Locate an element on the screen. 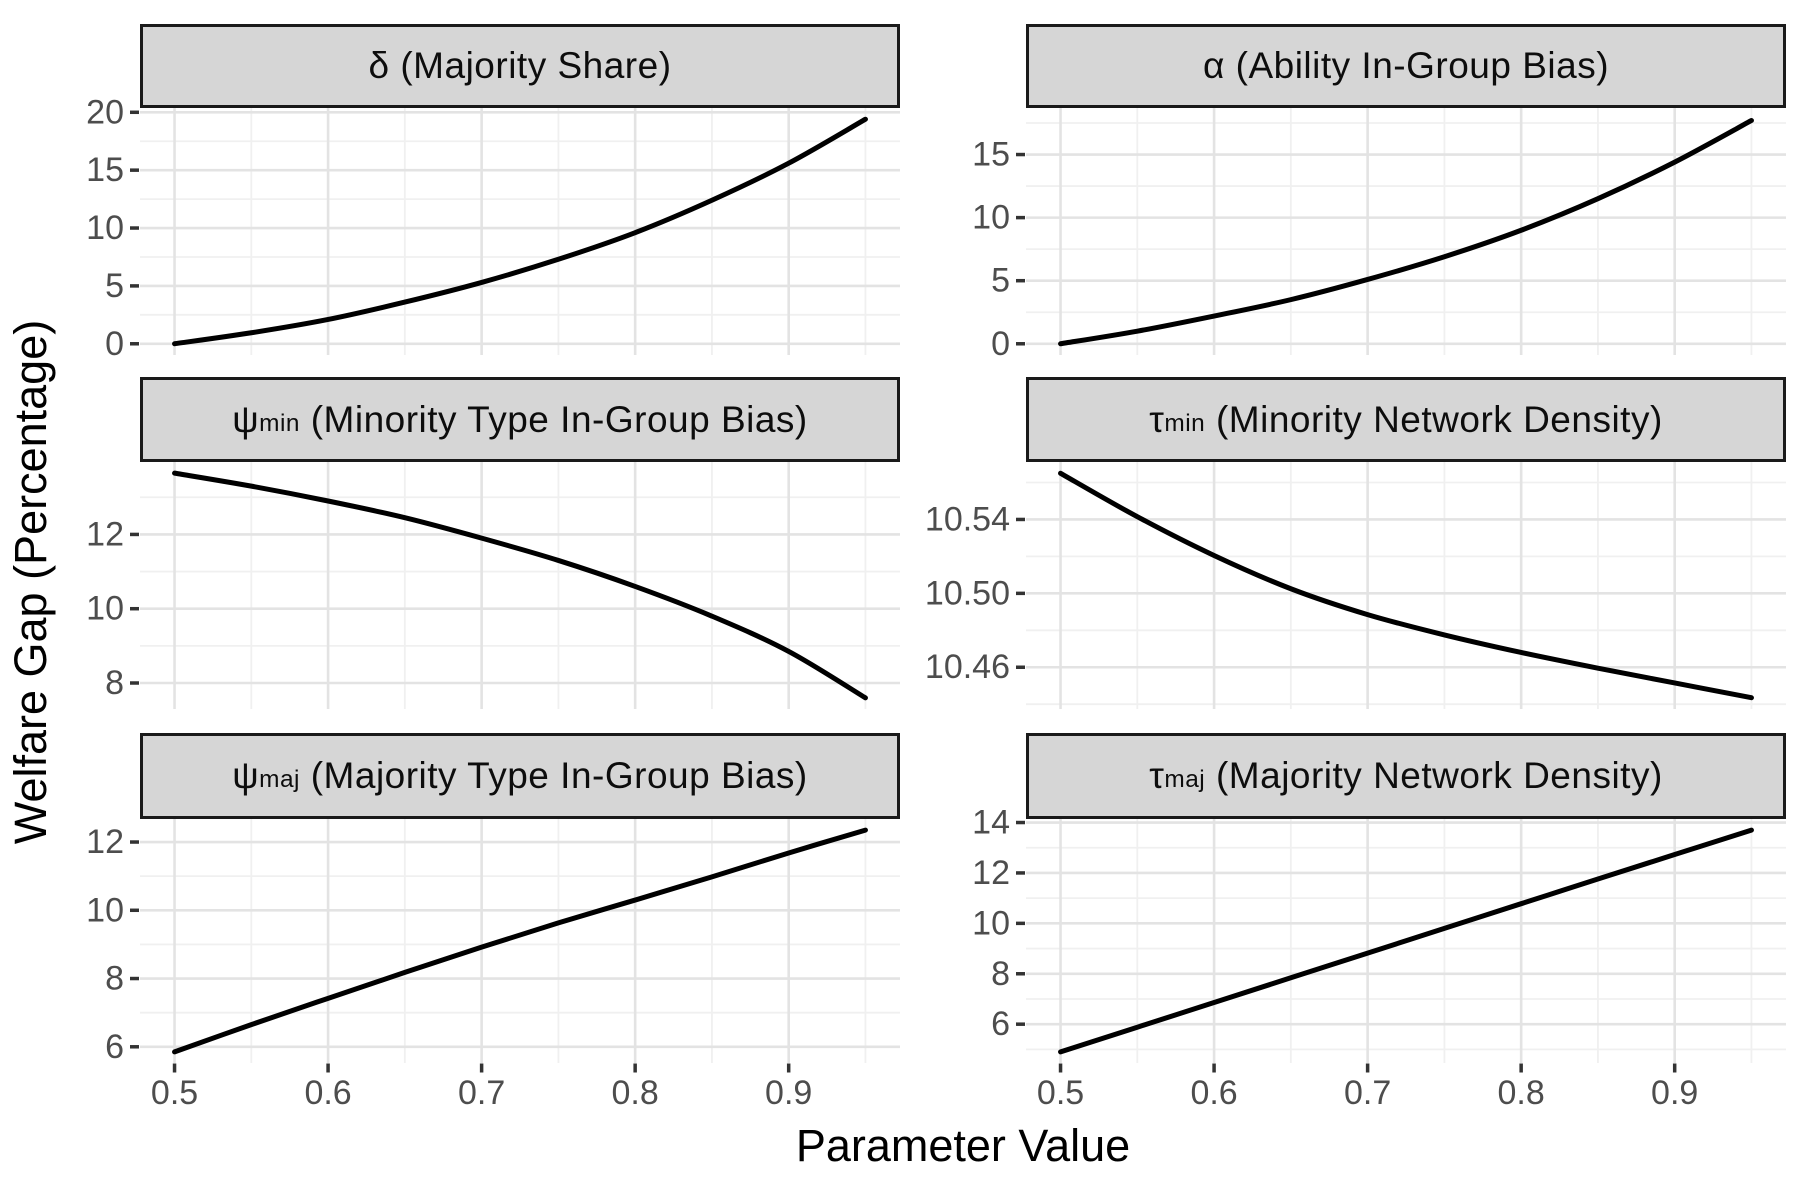  panel-alpha: 0 5 10 15 is located at coordinates (1379, 235).